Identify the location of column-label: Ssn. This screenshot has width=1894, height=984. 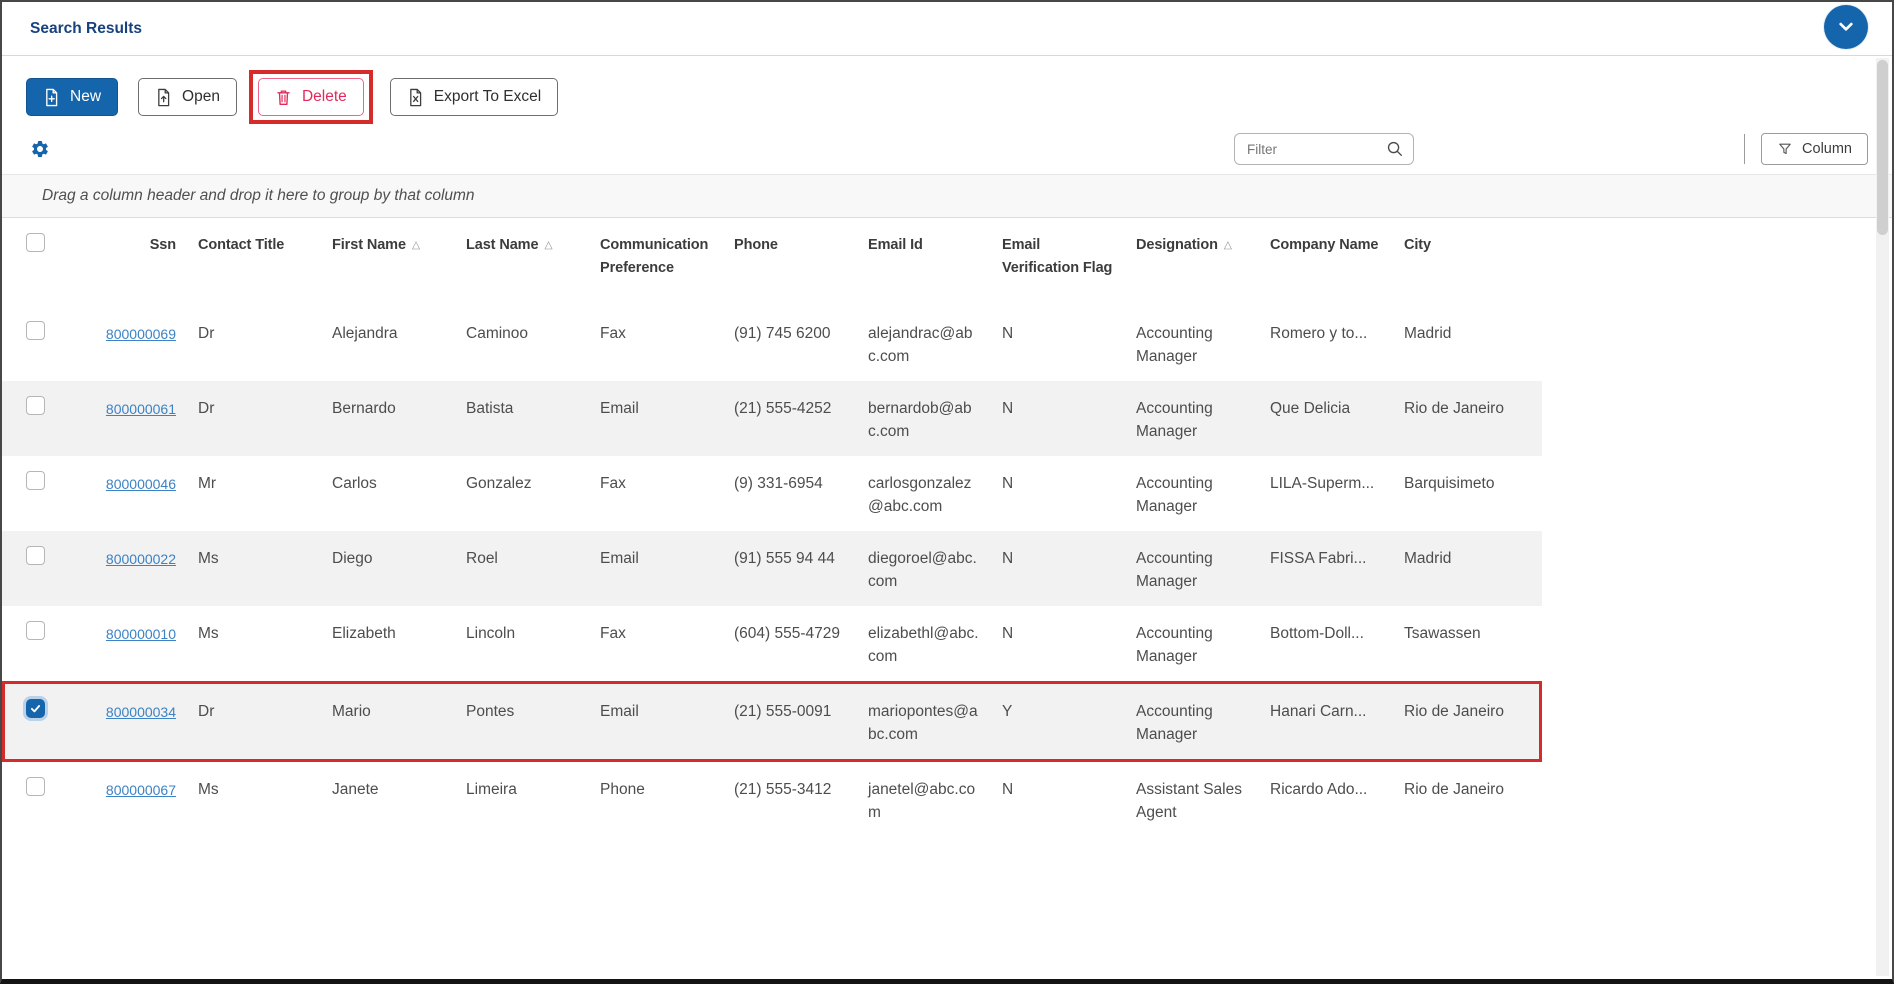
(162, 245).